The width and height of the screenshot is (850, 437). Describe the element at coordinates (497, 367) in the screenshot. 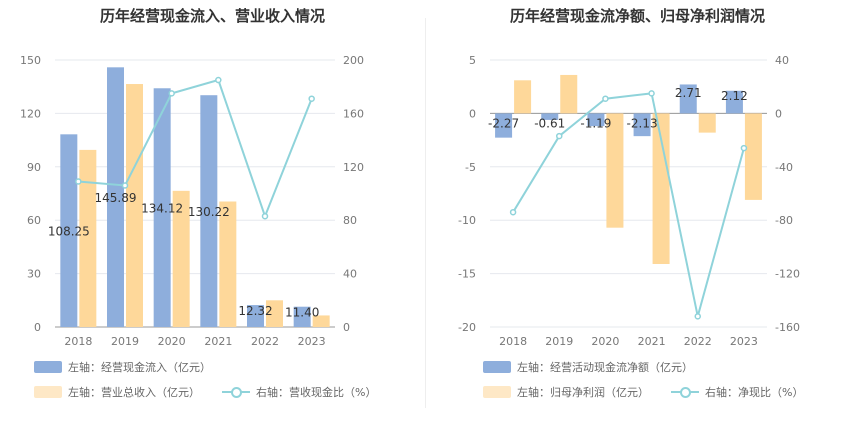

I see `legend-right-netcash-swatch` at that location.